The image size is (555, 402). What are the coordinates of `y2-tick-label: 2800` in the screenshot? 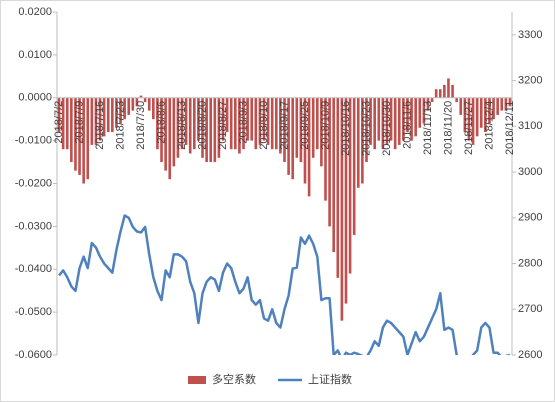 It's located at (530, 263).